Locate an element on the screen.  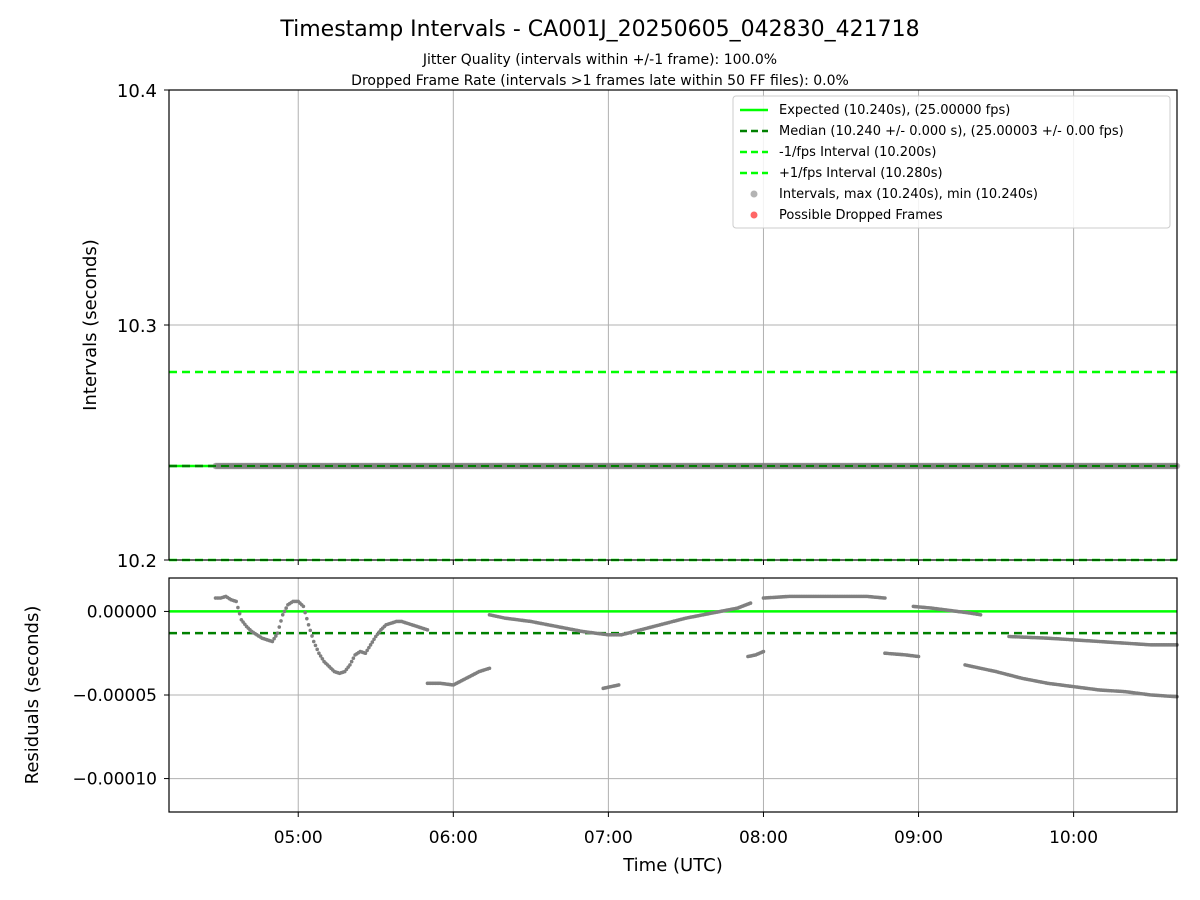
top-y-axis-label: Intervals (seconds) is located at coordinates (90, 325).